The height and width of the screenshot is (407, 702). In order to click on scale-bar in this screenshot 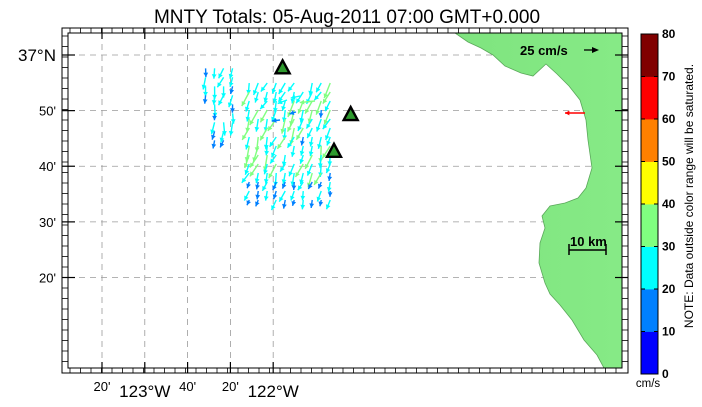, I will do `click(587, 249)`.